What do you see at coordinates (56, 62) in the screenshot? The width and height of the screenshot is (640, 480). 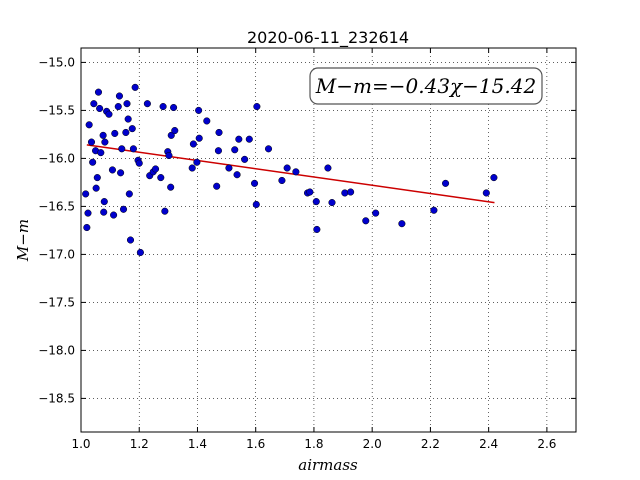 I see `y-tick-label: −15.0` at bounding box center [56, 62].